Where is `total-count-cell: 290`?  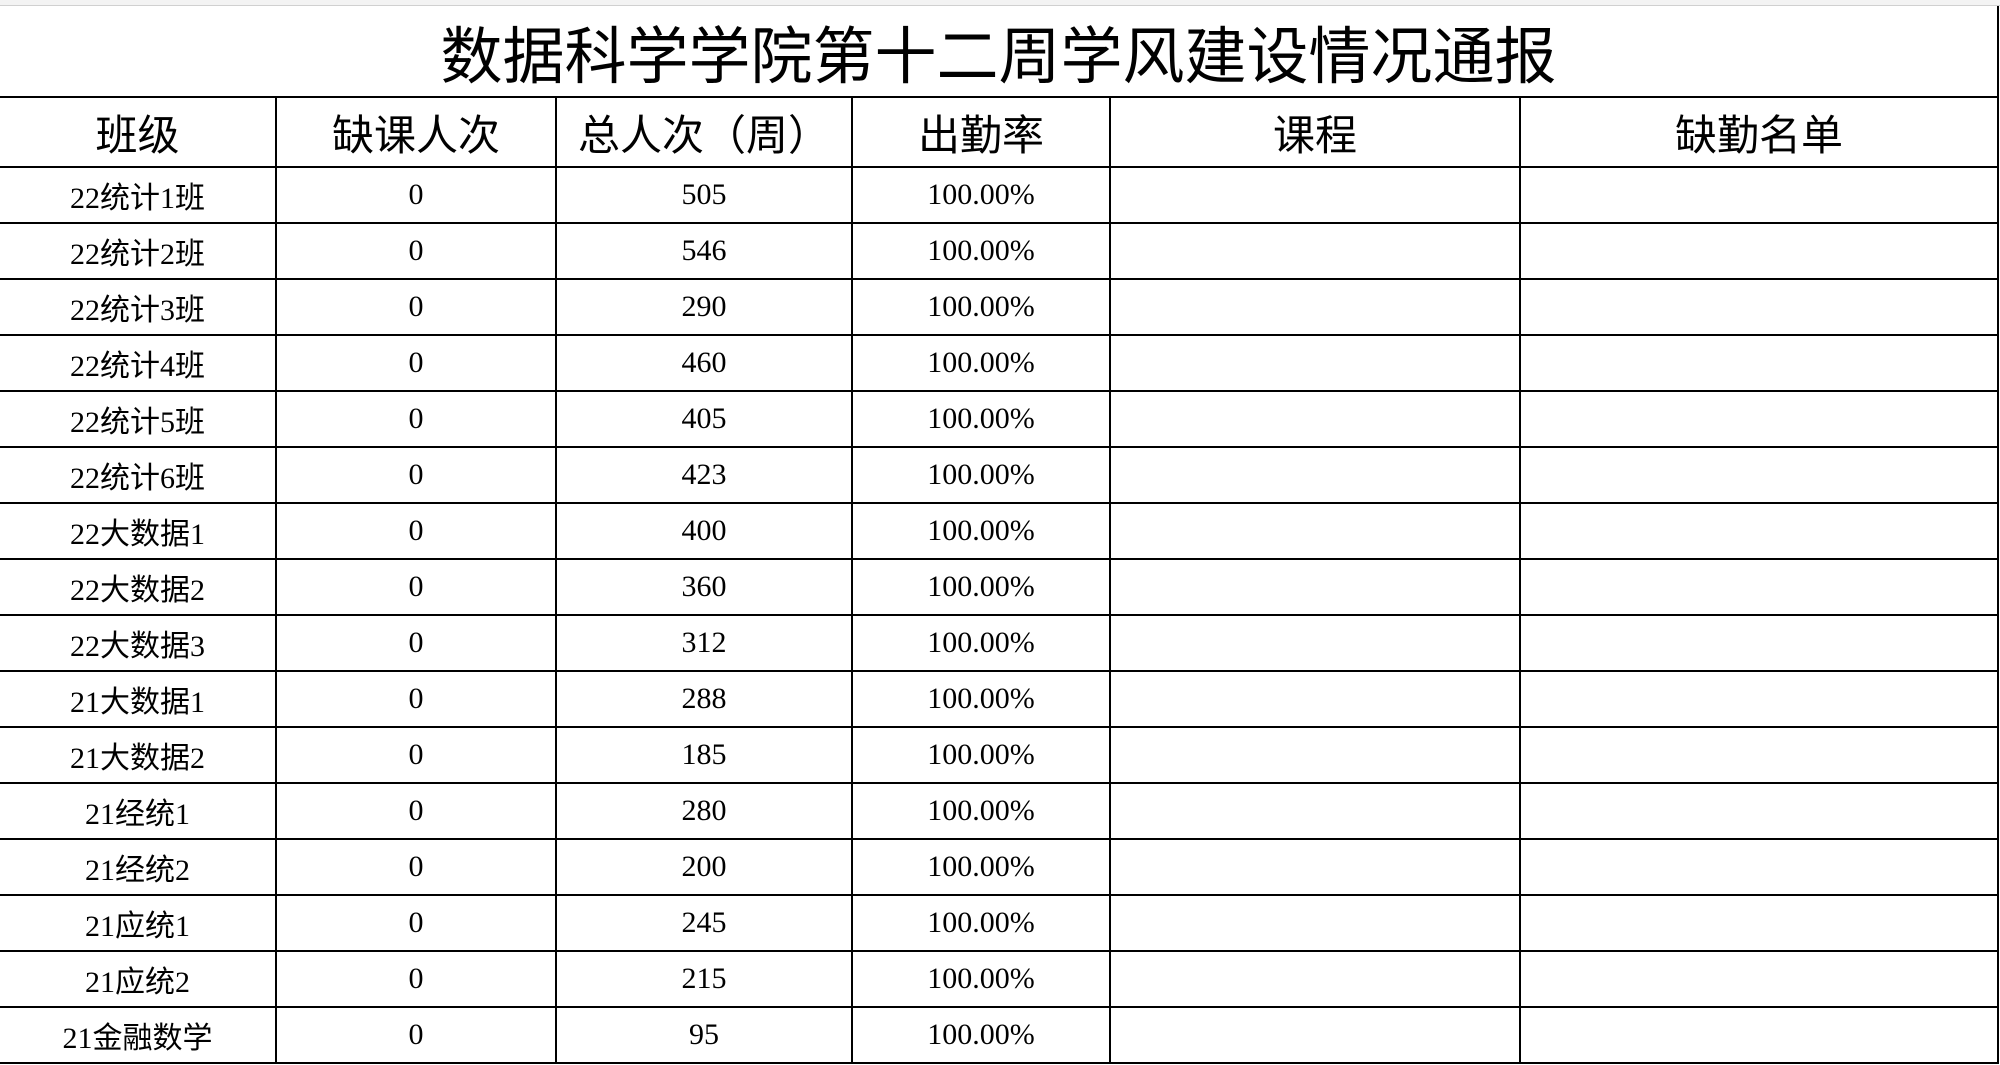
total-count-cell: 290 is located at coordinates (704, 307).